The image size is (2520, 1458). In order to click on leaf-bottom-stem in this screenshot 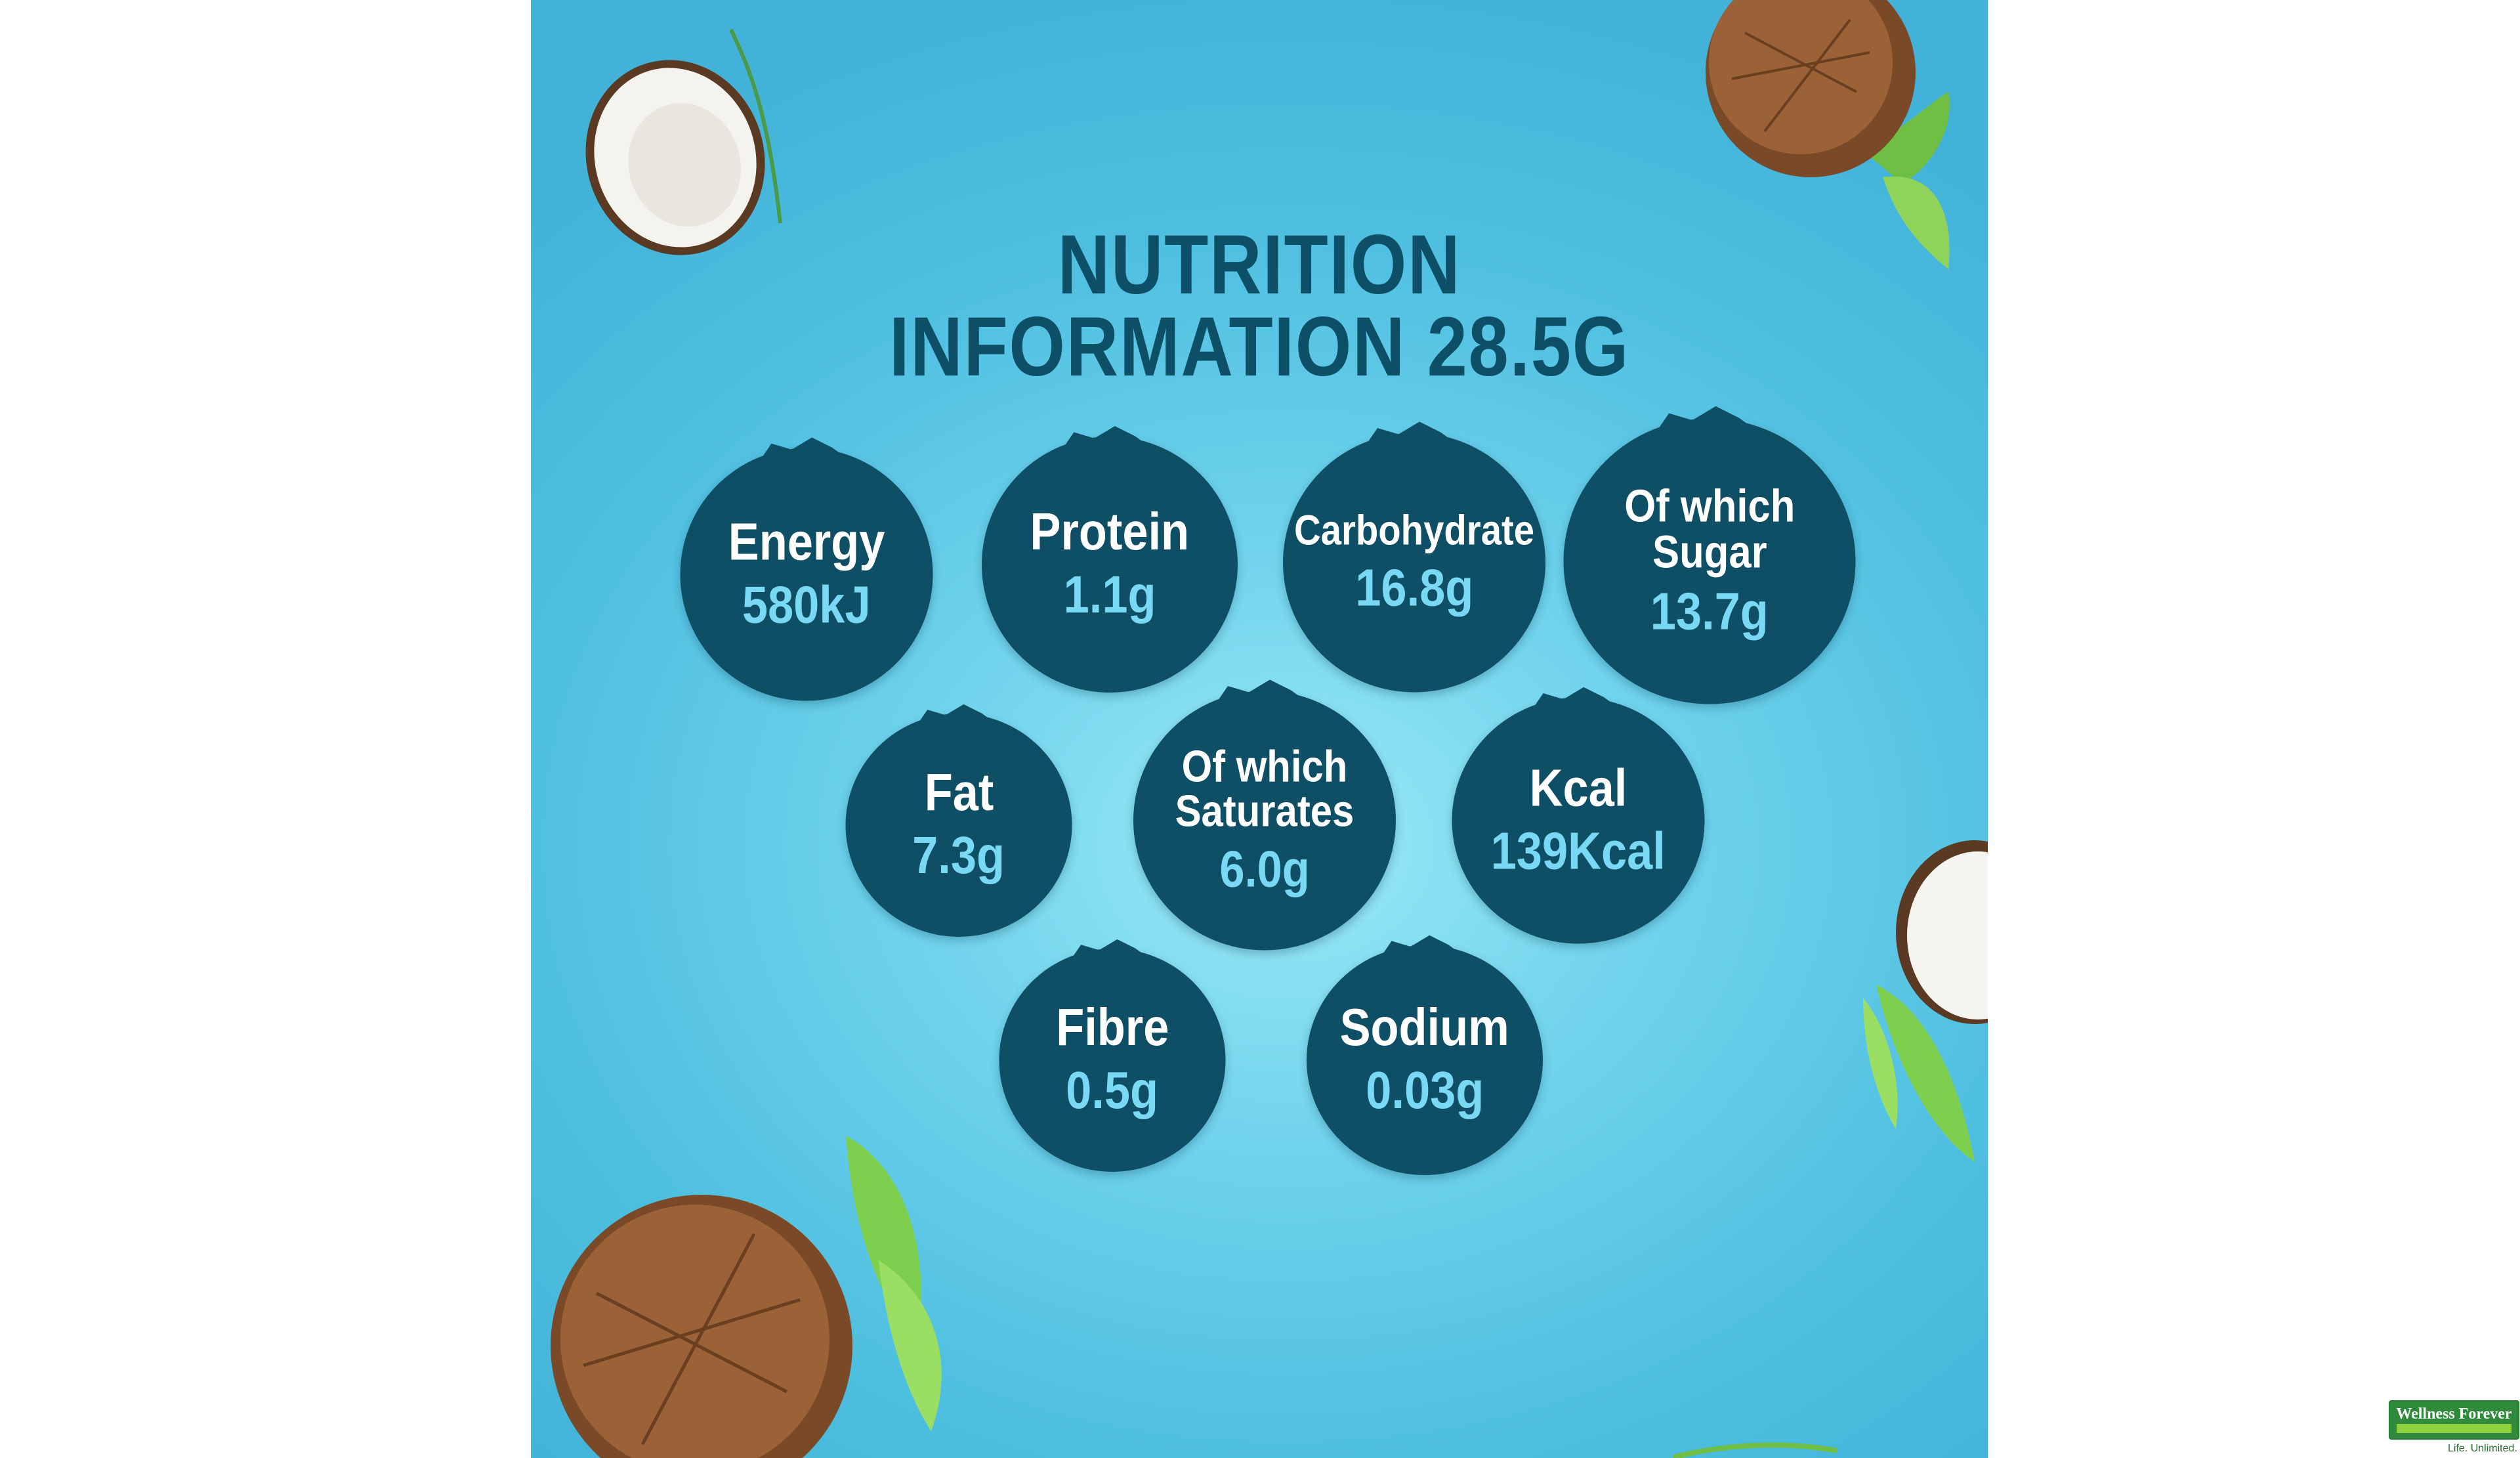, I will do `click(1755, 1450)`.